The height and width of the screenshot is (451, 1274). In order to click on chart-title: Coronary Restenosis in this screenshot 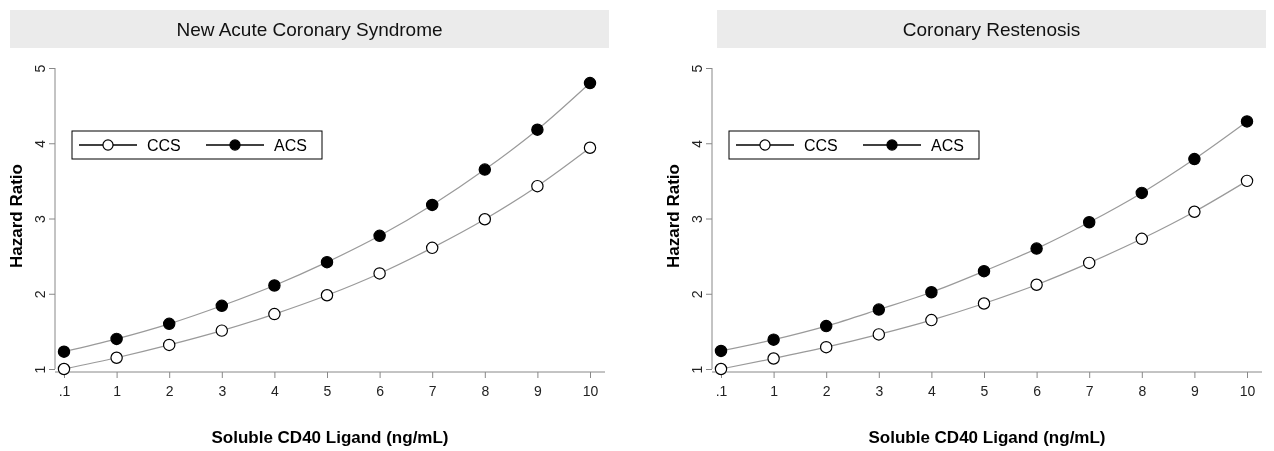, I will do `click(991, 29)`.